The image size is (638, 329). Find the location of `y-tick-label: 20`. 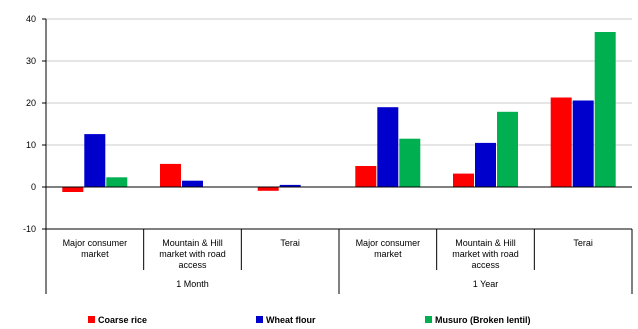

y-tick-label: 20 is located at coordinates (31, 103).